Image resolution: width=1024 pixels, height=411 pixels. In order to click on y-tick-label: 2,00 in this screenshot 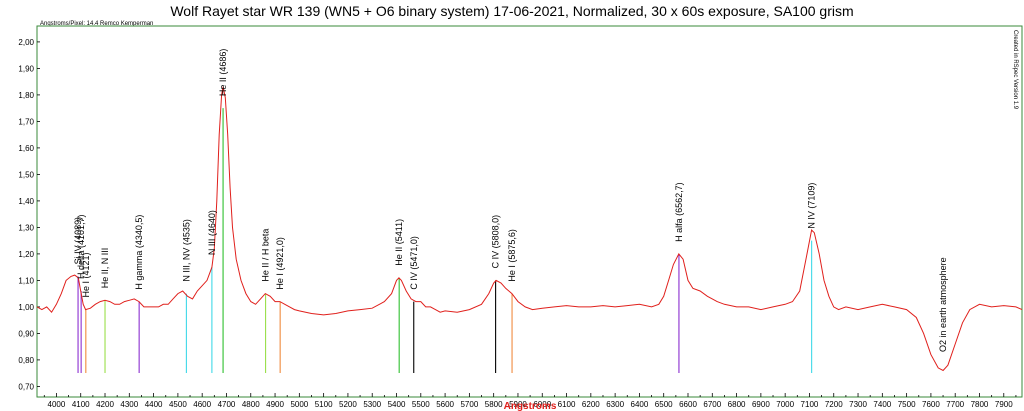, I will do `click(26, 42)`.